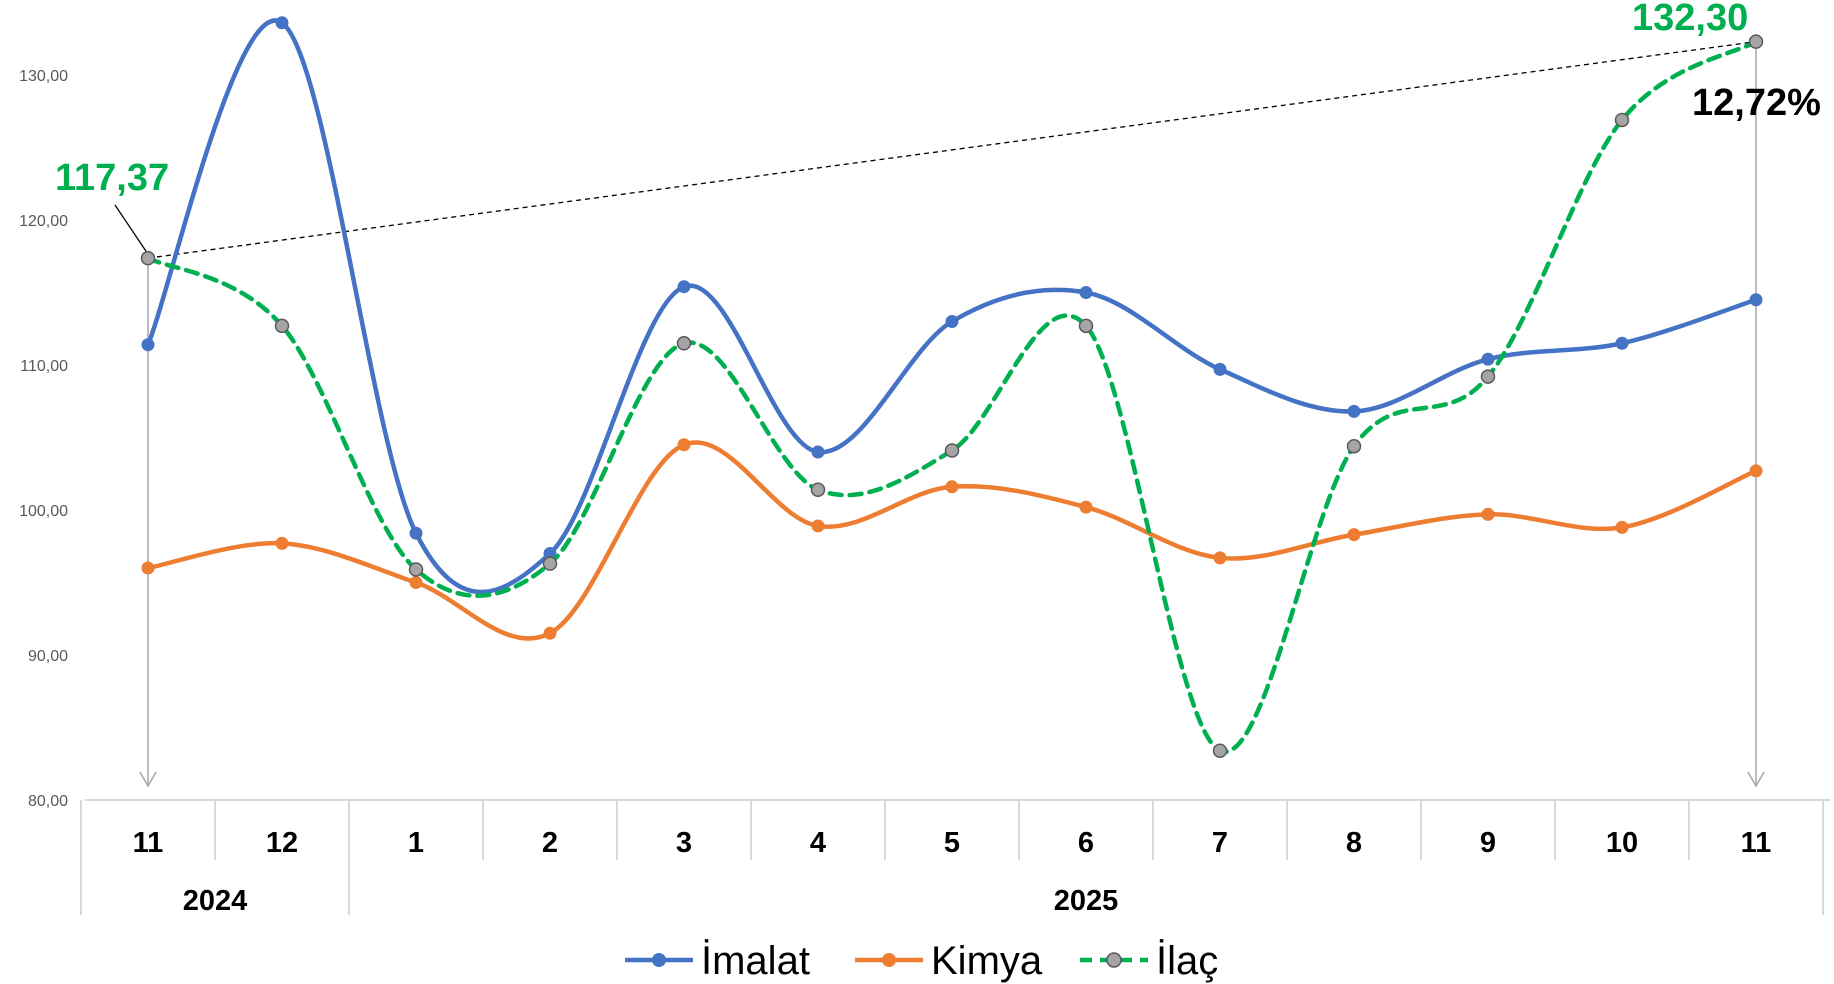 Image resolution: width=1834 pixels, height=984 pixels. I want to click on x-tick-label: 12, so click(282, 843).